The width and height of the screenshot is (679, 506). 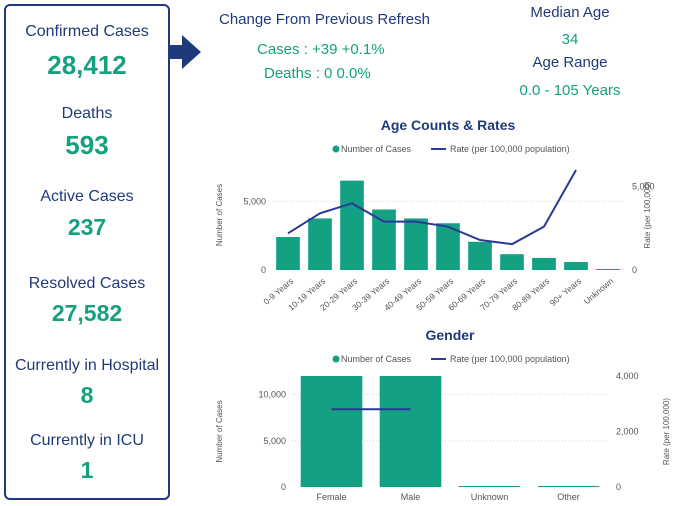 I want to click on gender-ytick-label: 5,000, so click(x=274, y=441).